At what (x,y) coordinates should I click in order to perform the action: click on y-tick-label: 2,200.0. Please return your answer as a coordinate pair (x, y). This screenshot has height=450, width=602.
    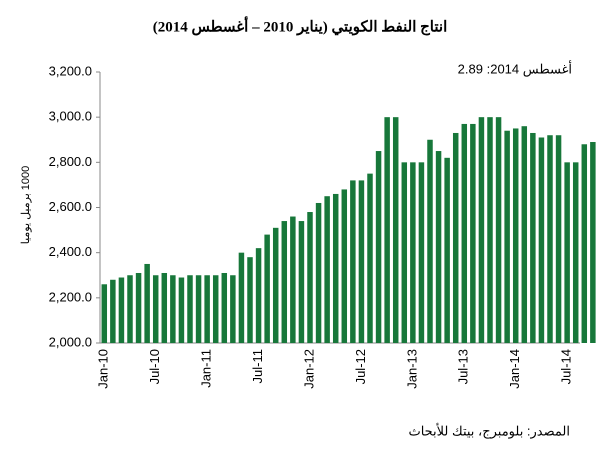
    Looking at the image, I should click on (70, 296).